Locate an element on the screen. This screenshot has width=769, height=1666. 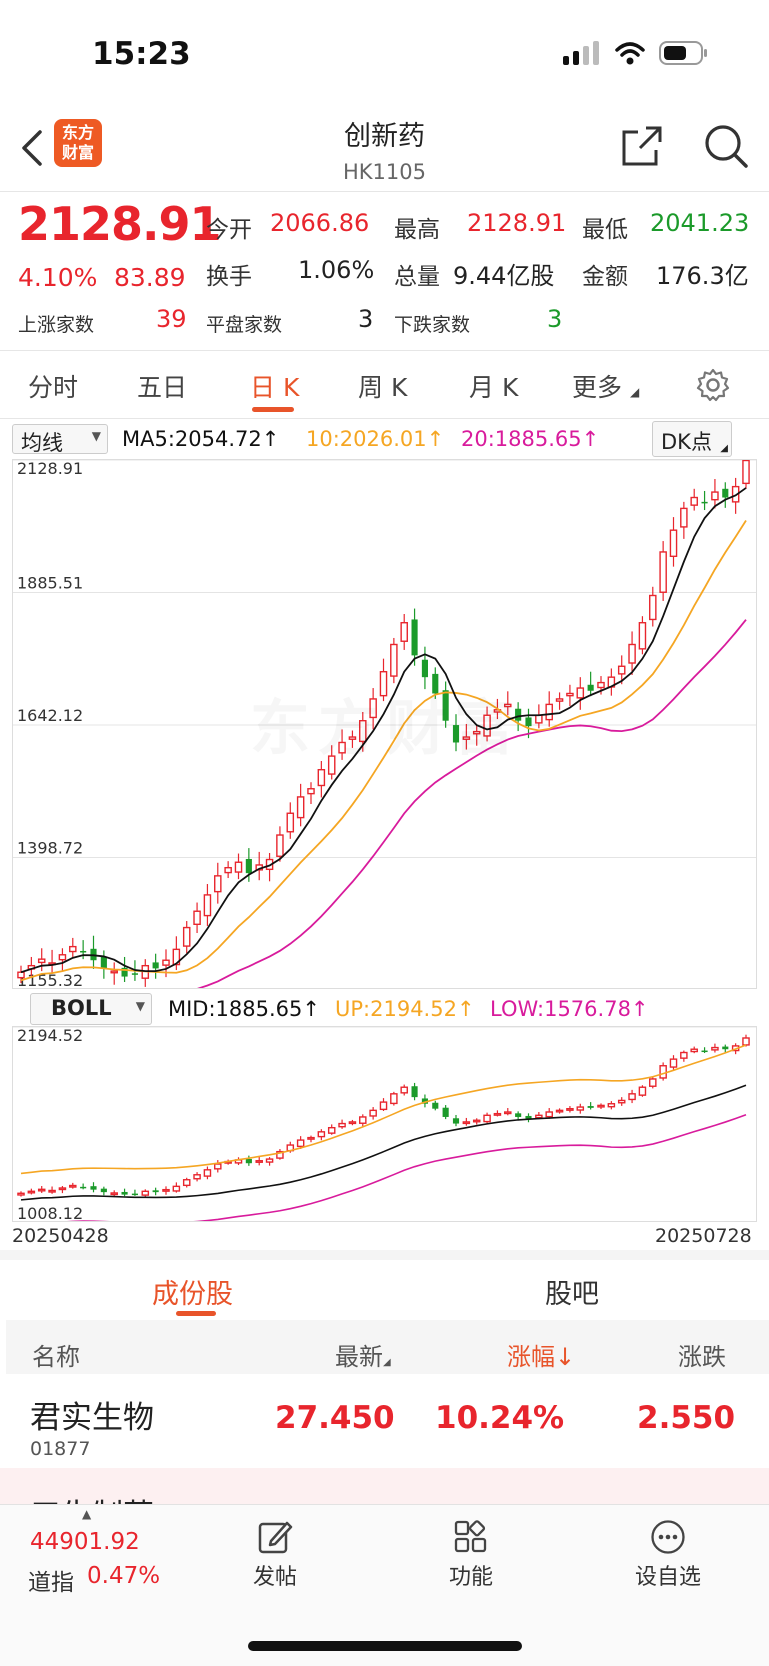
tab-intraday: 分时 is located at coordinates (53, 387).